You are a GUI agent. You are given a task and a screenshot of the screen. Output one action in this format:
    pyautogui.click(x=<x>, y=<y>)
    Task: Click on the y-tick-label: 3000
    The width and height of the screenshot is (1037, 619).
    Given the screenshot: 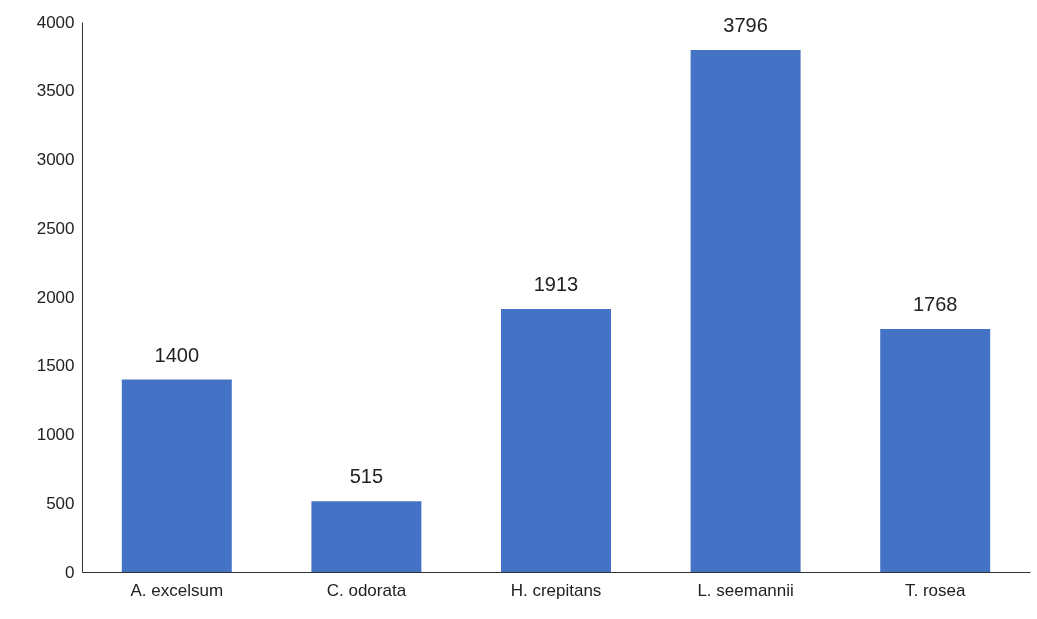 What is the action you would take?
    pyautogui.click(x=55, y=159)
    